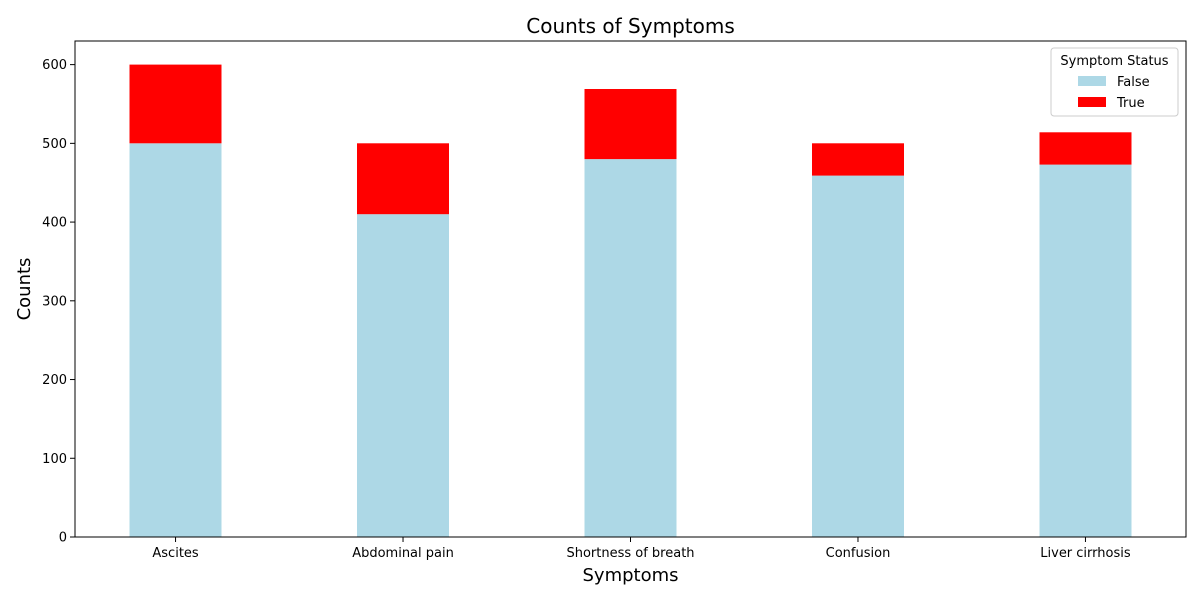  What do you see at coordinates (54, 65) in the screenshot?
I see `y-tick-label: 600` at bounding box center [54, 65].